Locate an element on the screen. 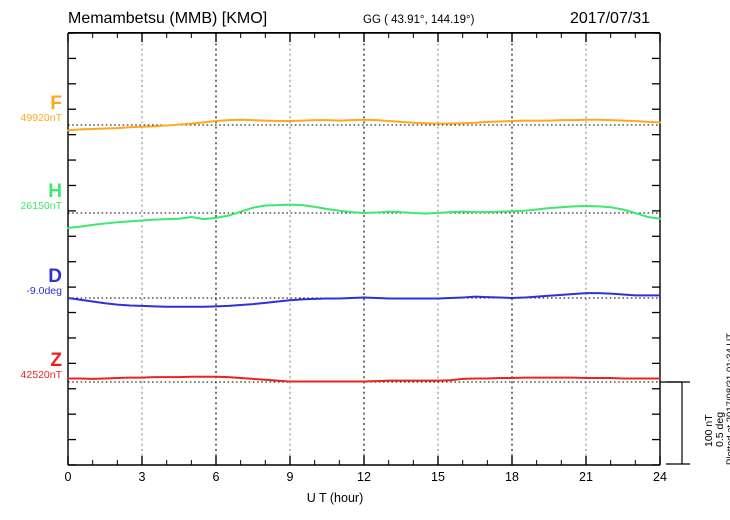 The height and width of the screenshot is (520, 730). component-letter-f: F is located at coordinates (56, 103).